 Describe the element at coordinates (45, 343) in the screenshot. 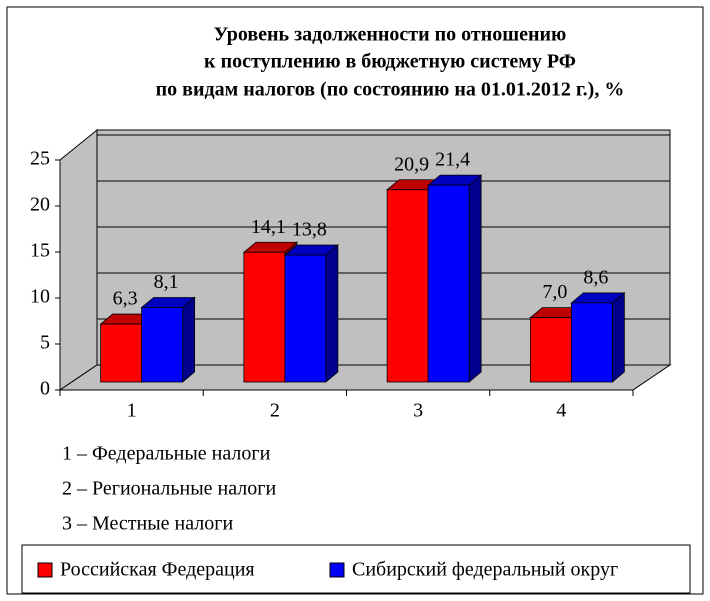

I see `y-tick-label: 5` at that location.